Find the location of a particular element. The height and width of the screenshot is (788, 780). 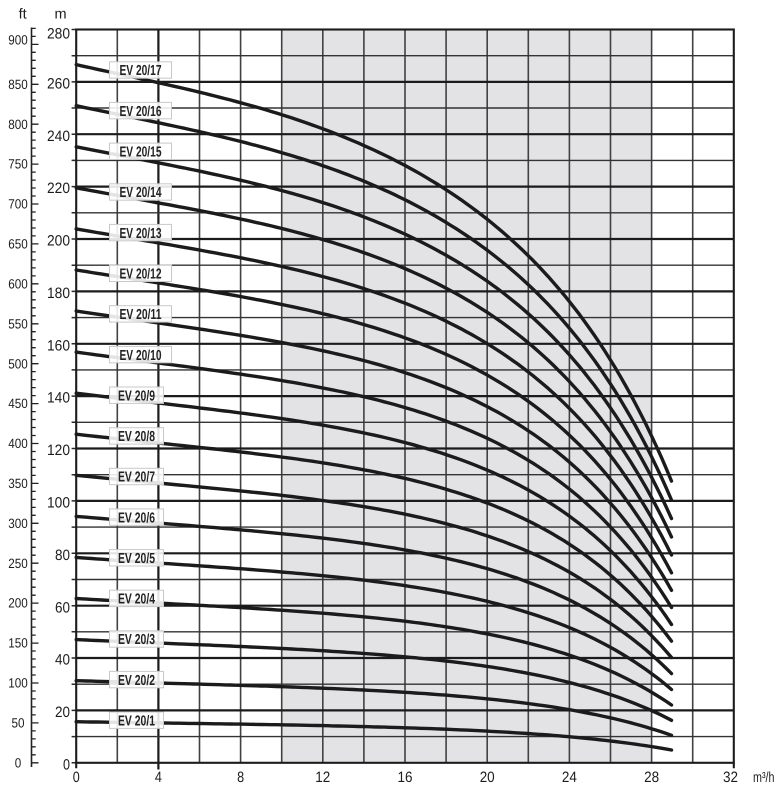

svg-text: 900 is located at coordinates (18, 40).